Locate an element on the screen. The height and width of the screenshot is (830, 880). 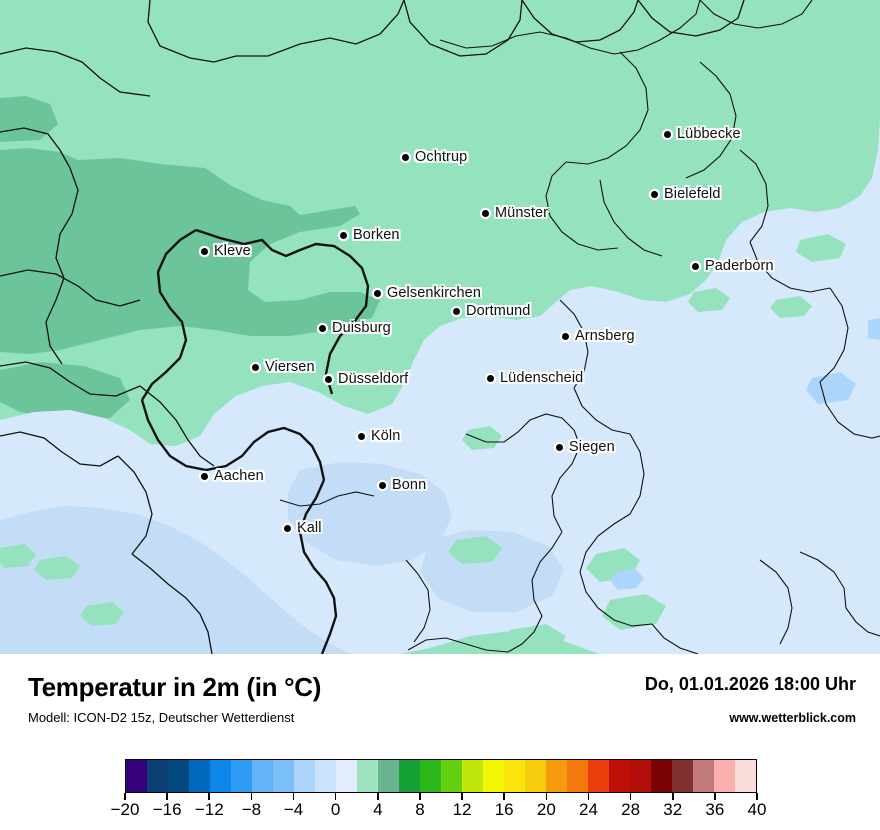
colorbar-tick-label: −4 is located at coordinates (293, 809).